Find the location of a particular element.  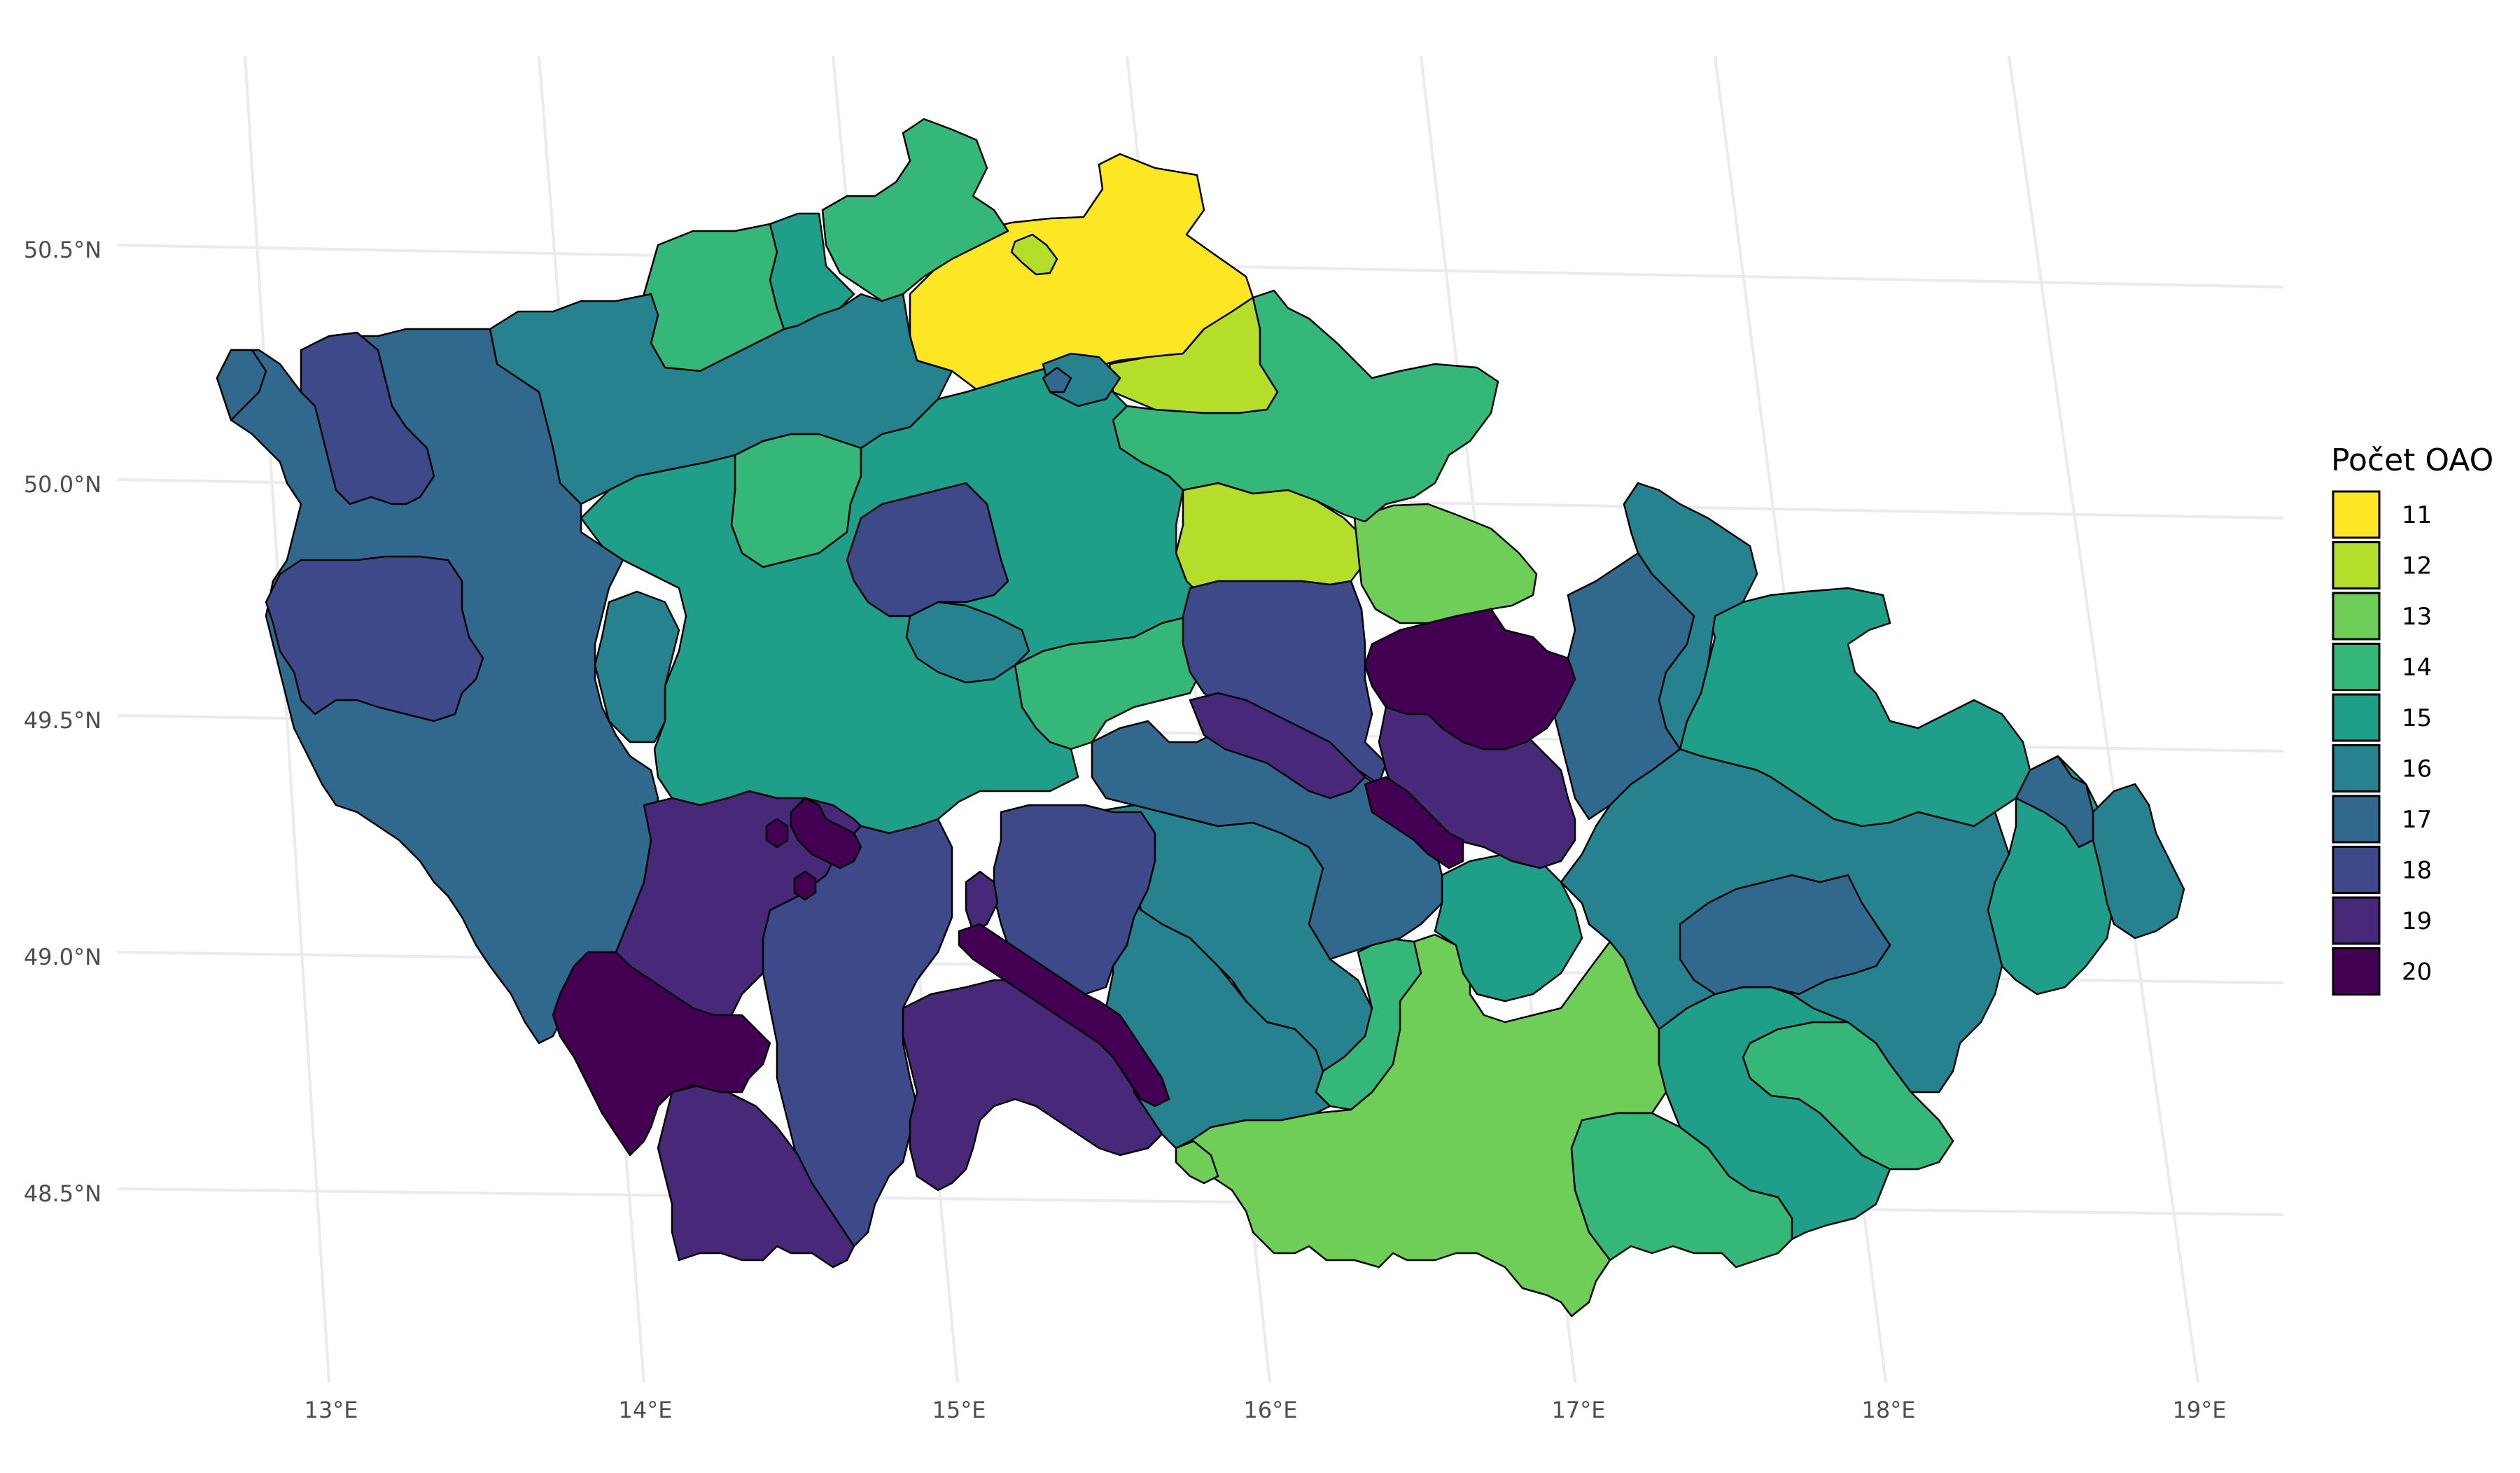

district-cesky-krumlov is located at coordinates (756, 1176).